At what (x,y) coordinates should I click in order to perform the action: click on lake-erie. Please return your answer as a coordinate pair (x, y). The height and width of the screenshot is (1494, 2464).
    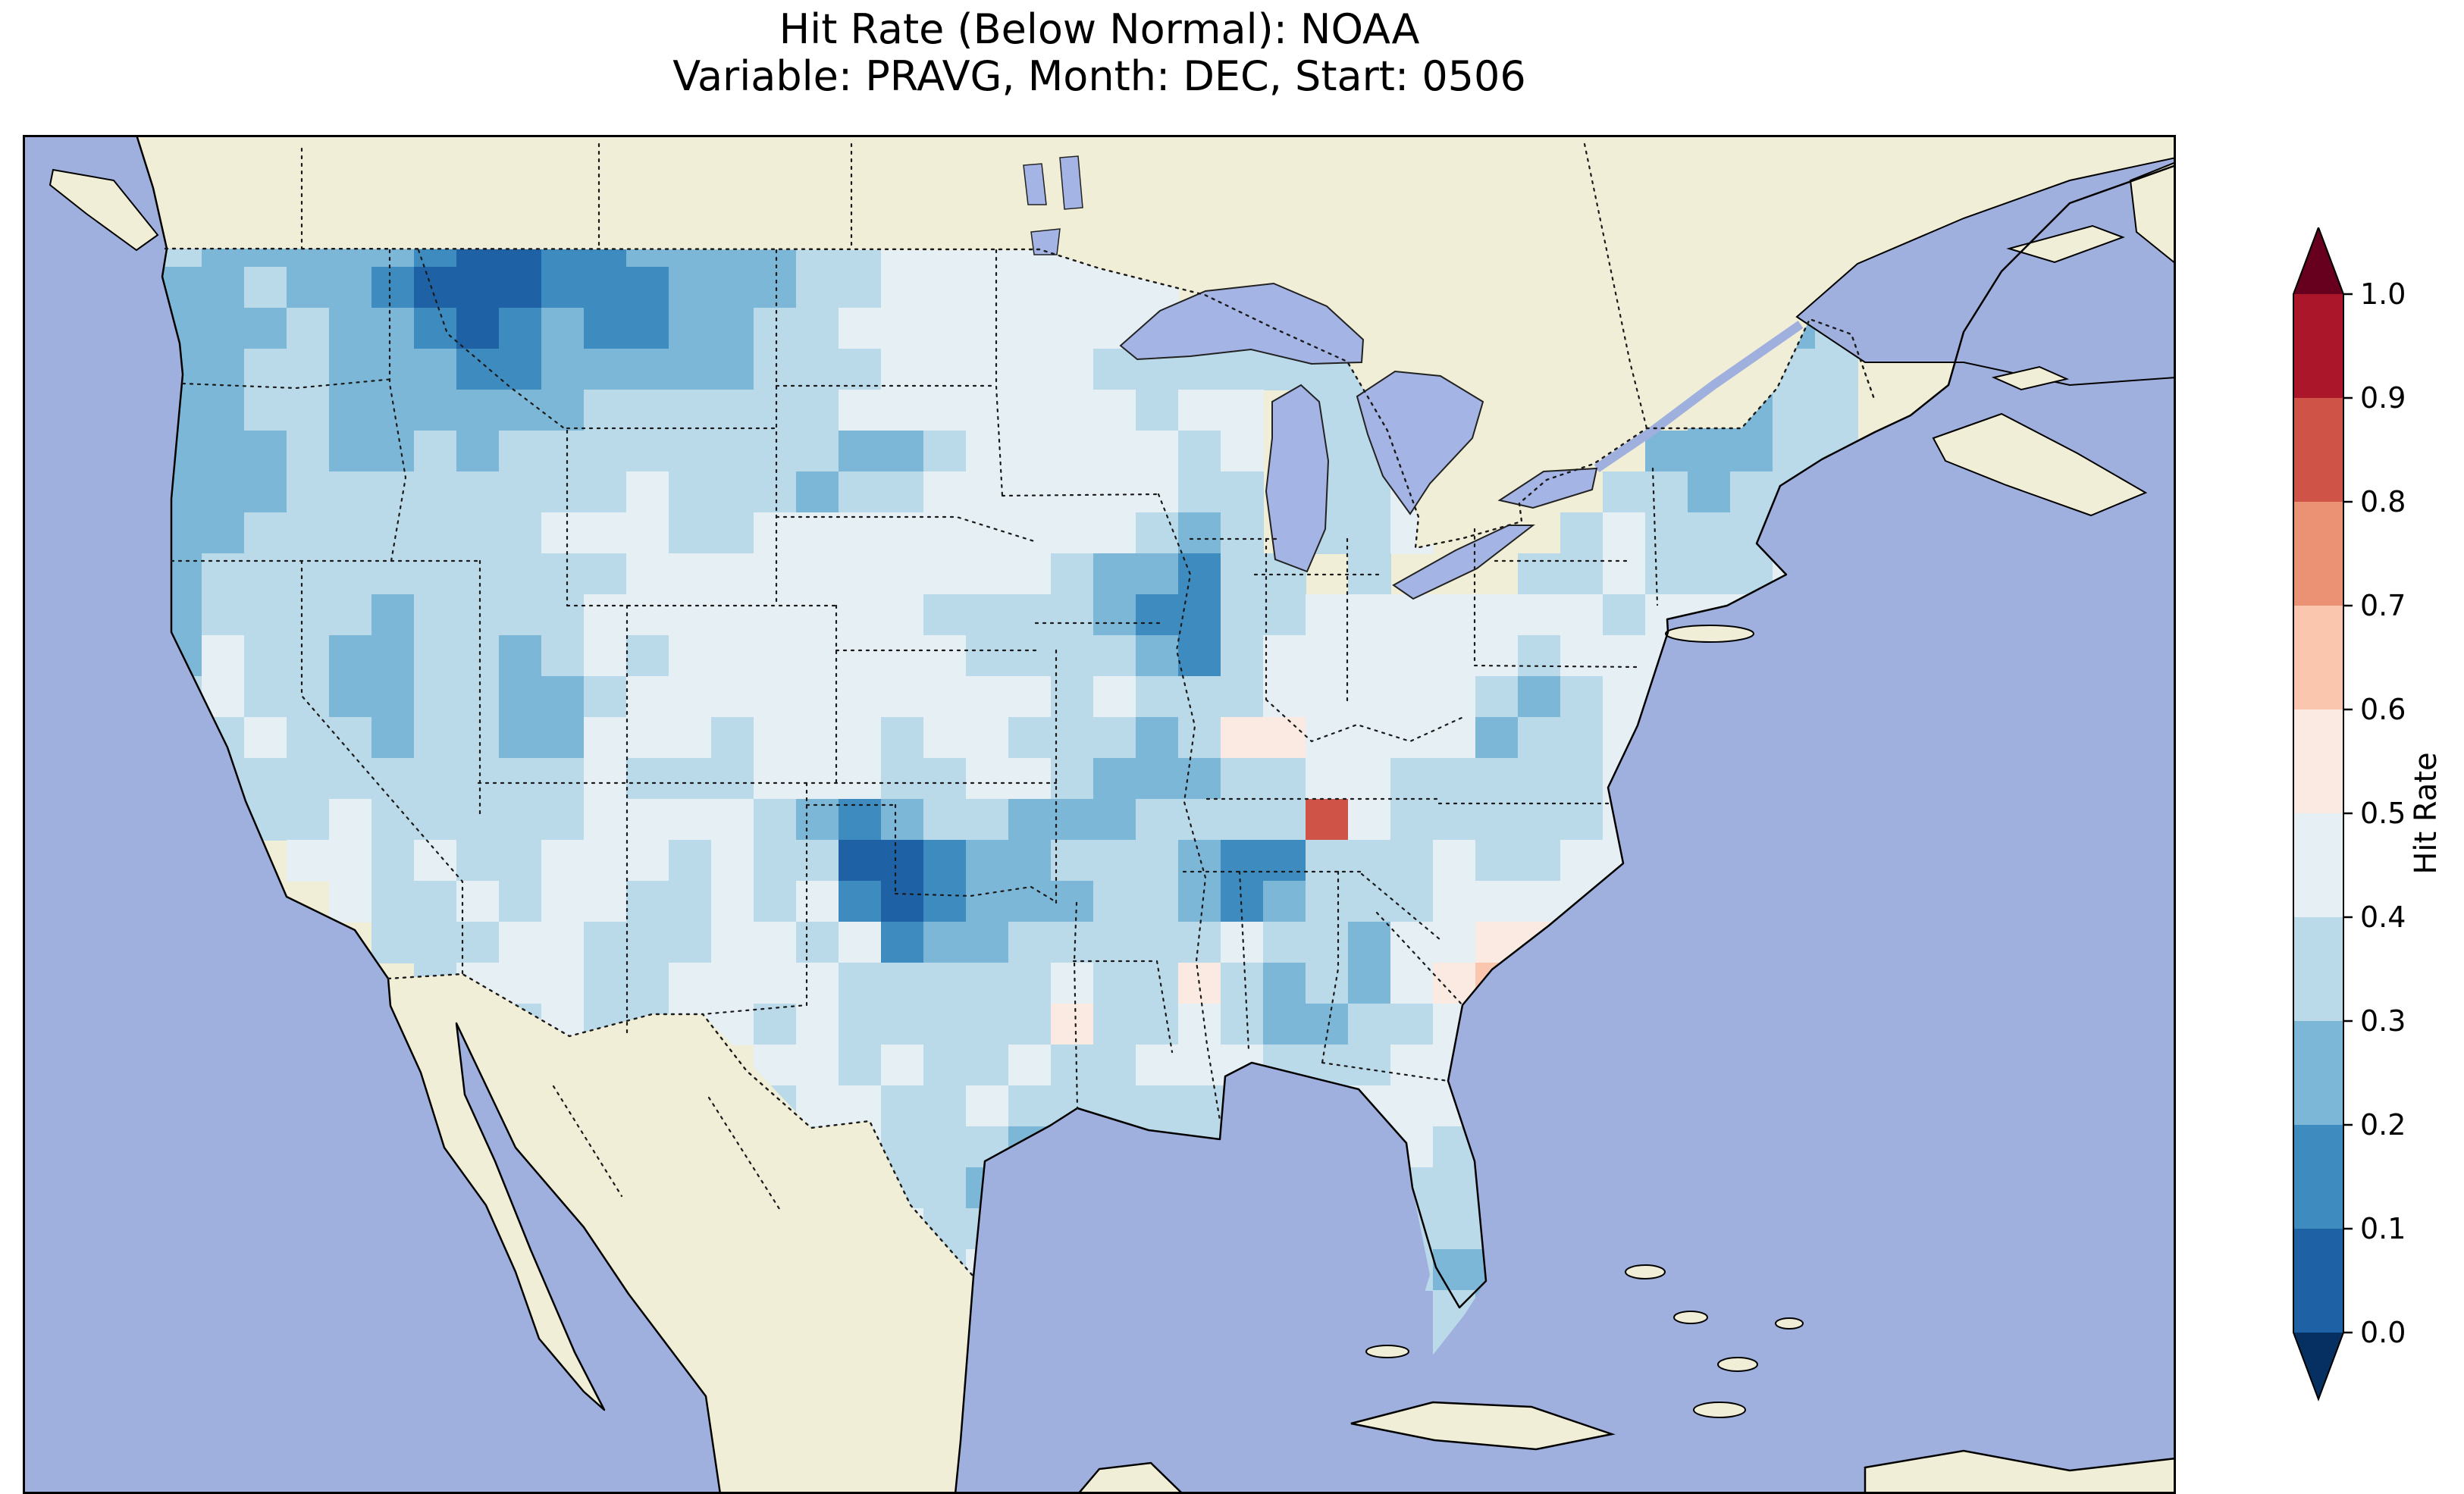
    Looking at the image, I should click on (1464, 562).